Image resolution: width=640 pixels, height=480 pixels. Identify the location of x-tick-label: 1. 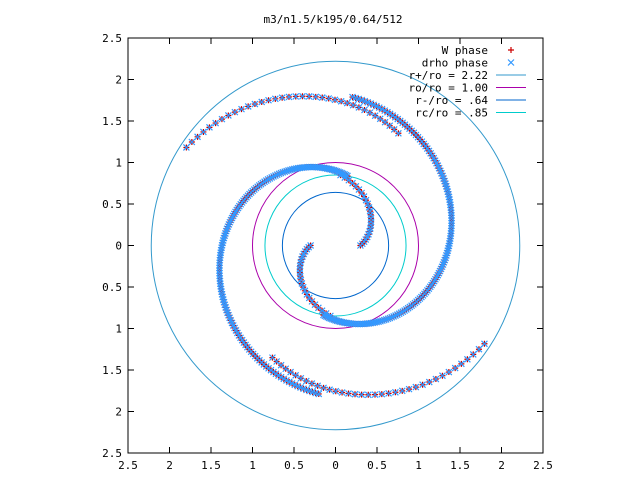
(418, 465).